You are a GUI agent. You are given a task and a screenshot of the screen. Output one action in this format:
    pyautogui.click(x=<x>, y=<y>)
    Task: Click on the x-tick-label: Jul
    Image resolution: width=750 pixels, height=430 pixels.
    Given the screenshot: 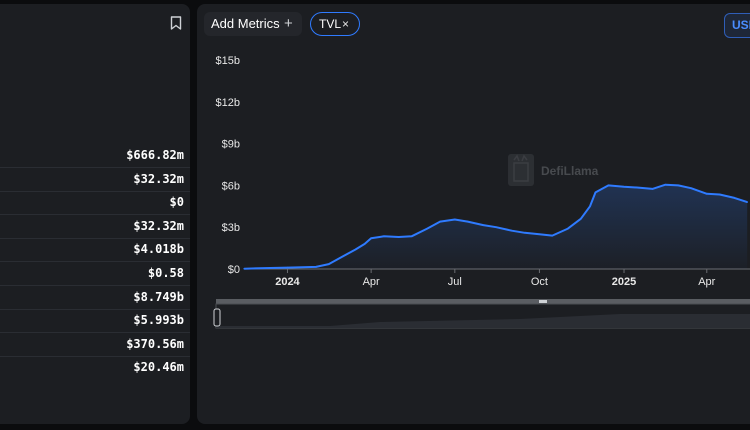 What is the action you would take?
    pyautogui.click(x=455, y=282)
    